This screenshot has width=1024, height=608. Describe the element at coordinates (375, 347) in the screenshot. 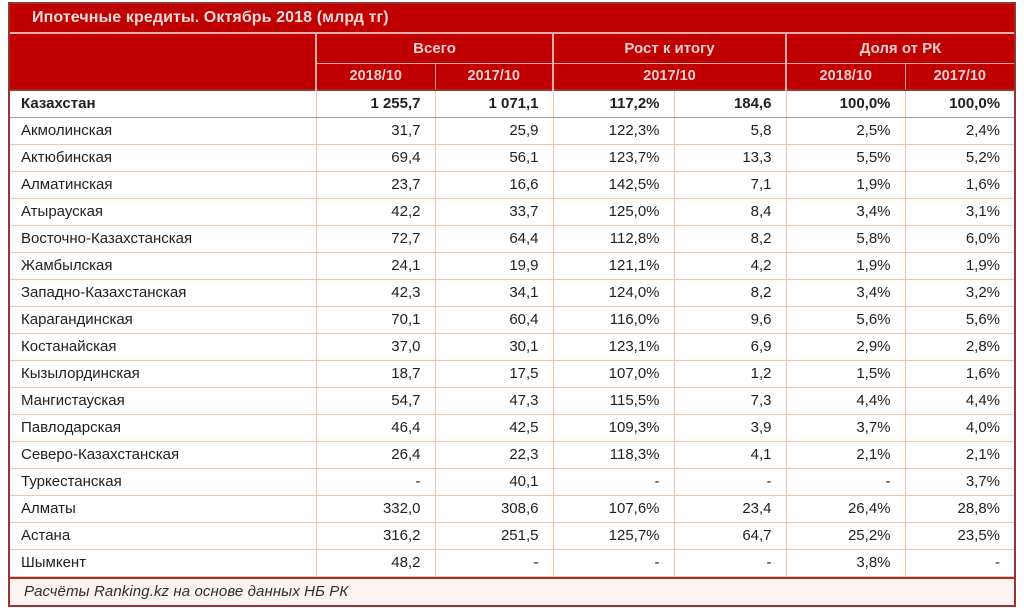

I see `cell-value: 37,0` at that location.